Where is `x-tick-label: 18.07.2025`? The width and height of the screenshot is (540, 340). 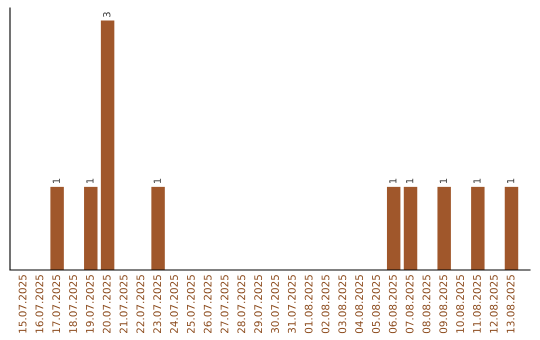 x-tick-label: 18.07.2025 is located at coordinates (73, 304).